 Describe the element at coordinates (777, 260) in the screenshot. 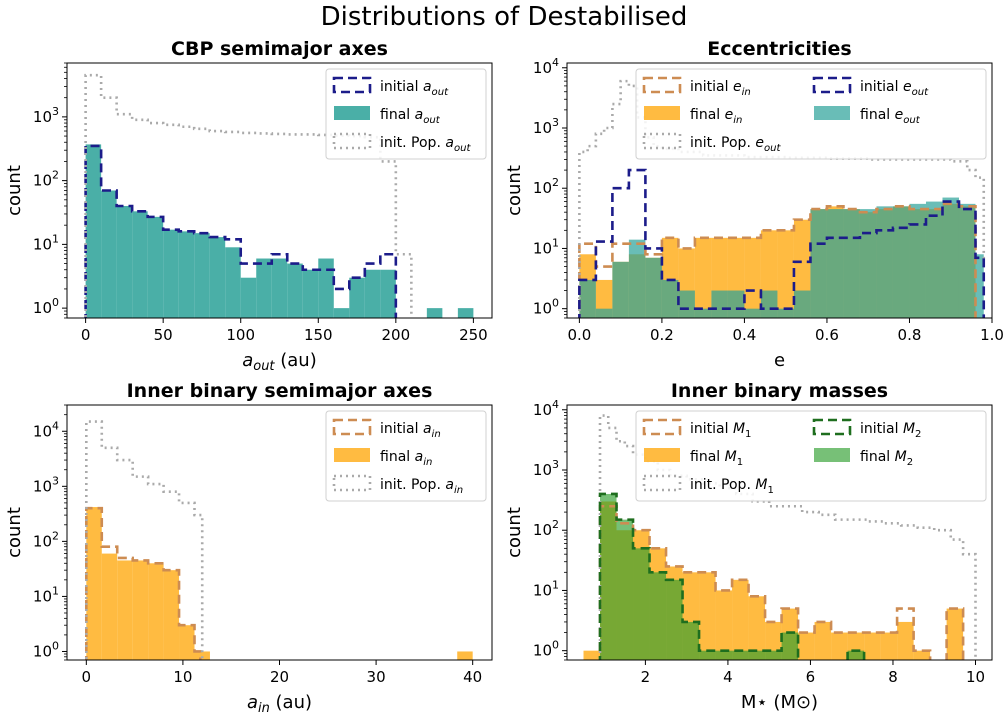

I see `series-initial-e-in` at that location.